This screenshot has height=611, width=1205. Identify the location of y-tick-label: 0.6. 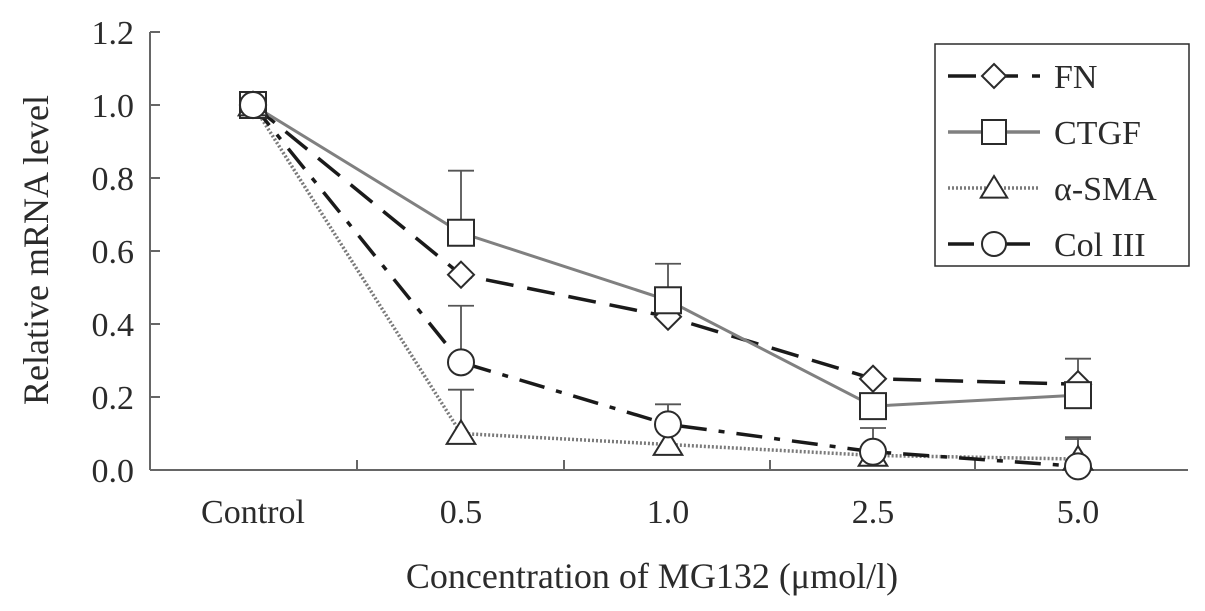
(113, 252).